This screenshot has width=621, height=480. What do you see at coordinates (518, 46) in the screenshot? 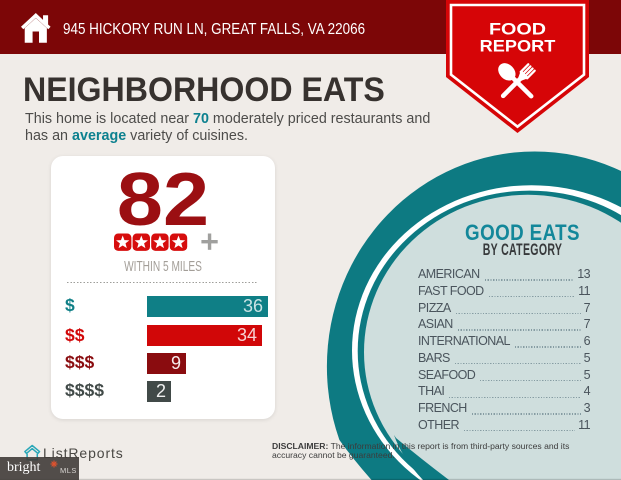
I see `svg-text: REPORT` at bounding box center [518, 46].